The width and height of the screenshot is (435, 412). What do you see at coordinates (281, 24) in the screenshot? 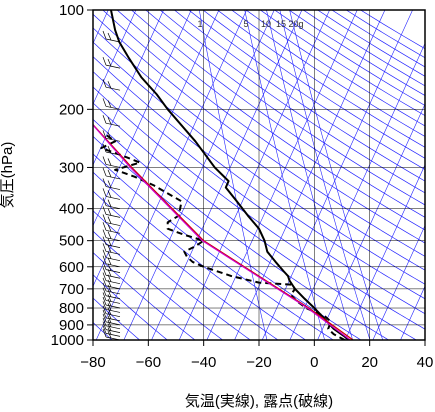
I see `mixing-ratio-label: 15` at bounding box center [281, 24].